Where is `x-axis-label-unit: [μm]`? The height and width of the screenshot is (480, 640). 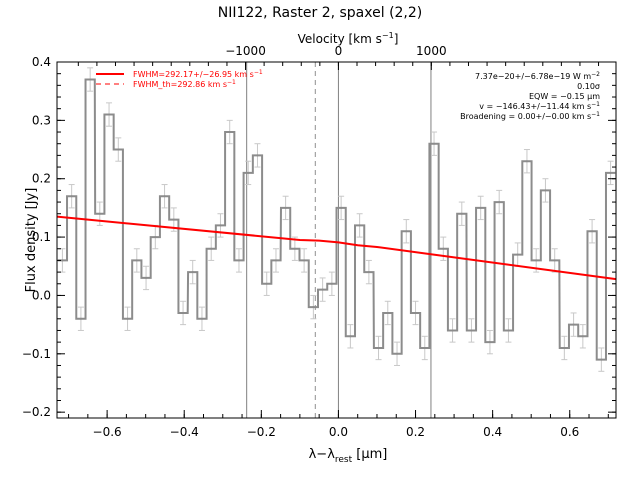
x-axis-label-unit: [μm] is located at coordinates (369, 454).